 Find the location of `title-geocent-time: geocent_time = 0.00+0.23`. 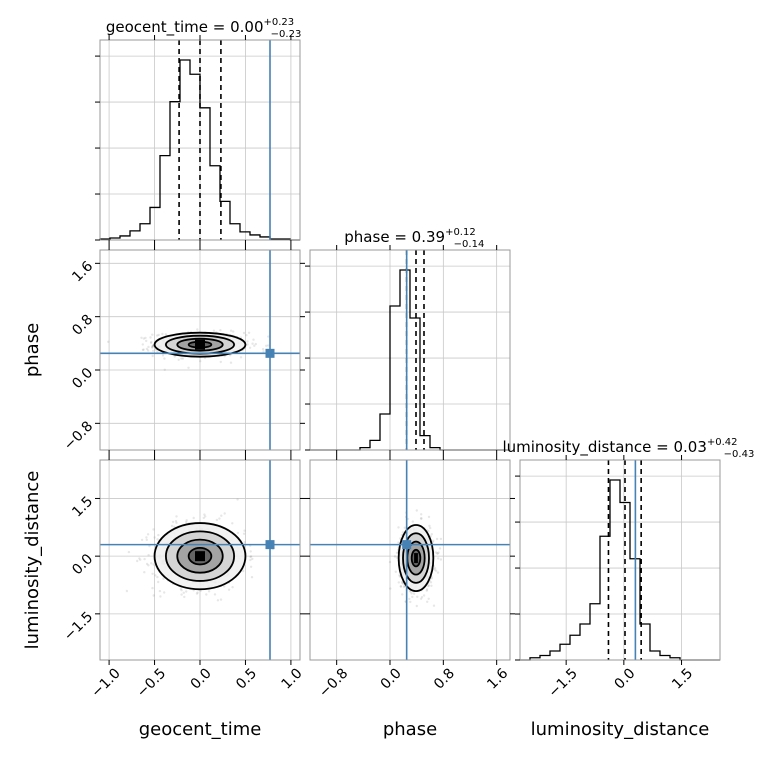

title-geocent-time: geocent_time = 0.00+0.23 is located at coordinates (200, 27).